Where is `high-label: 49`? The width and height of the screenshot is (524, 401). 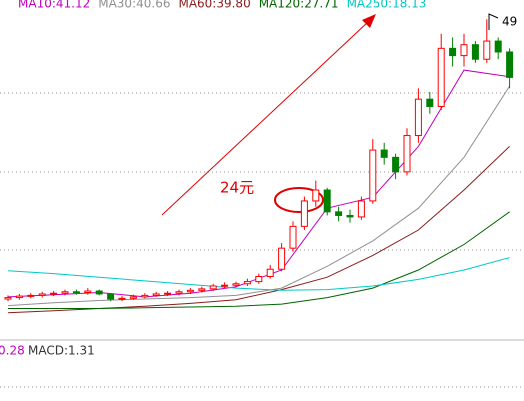
high-label: 49 is located at coordinates (509, 22).